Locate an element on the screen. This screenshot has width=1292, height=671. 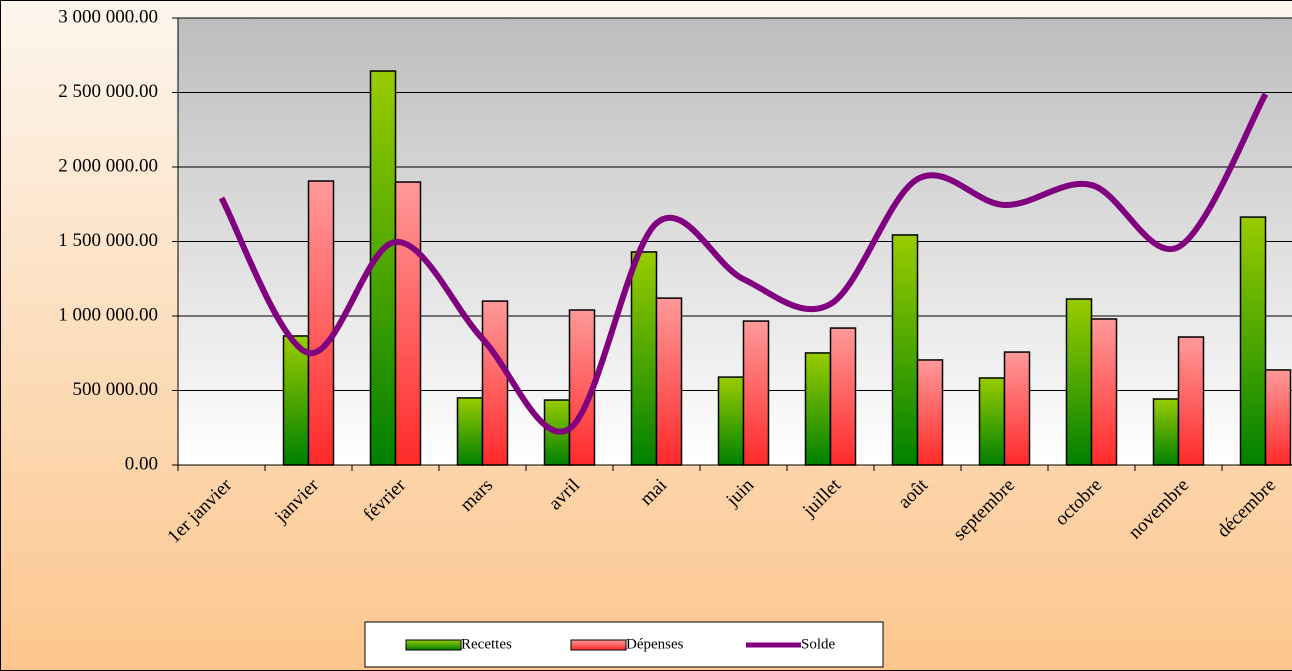
legend-label: Dépenses is located at coordinates (655, 644).